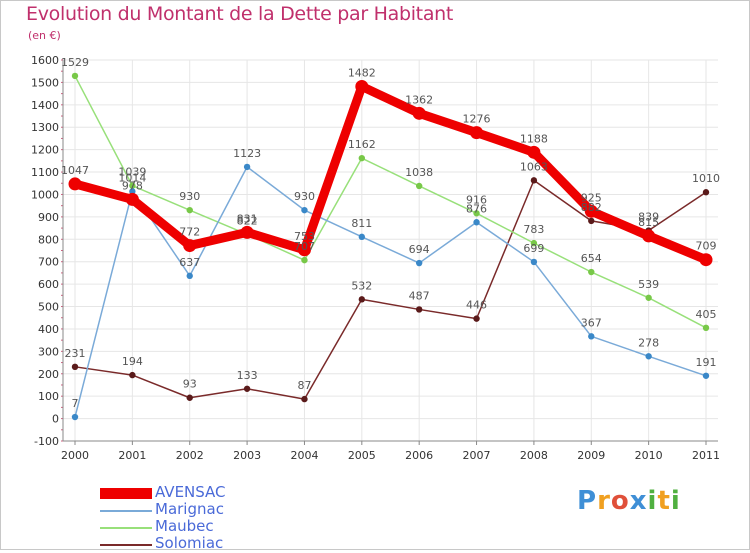  I want to click on data-label-marignac: 699, so click(533, 248).